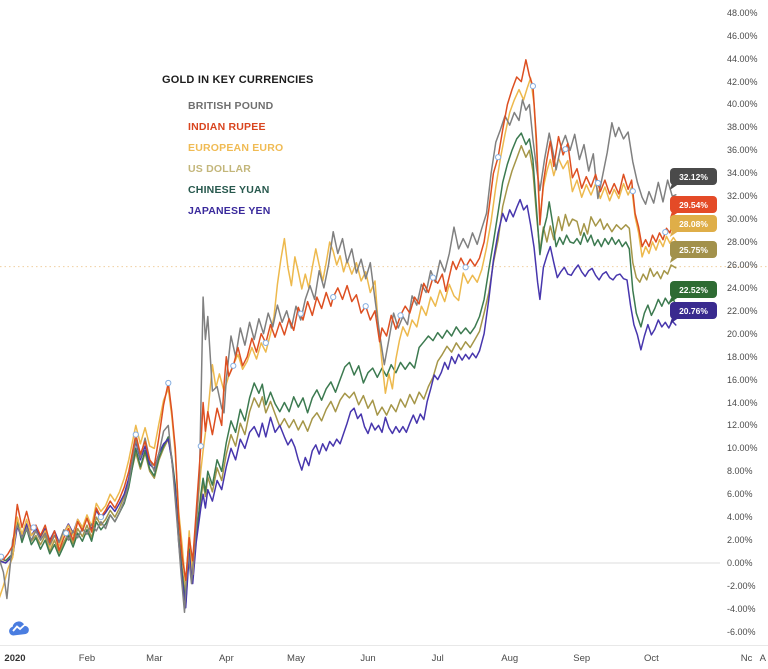  What do you see at coordinates (226, 658) in the screenshot?
I see `x-axis-label-apr: Apr` at bounding box center [226, 658].